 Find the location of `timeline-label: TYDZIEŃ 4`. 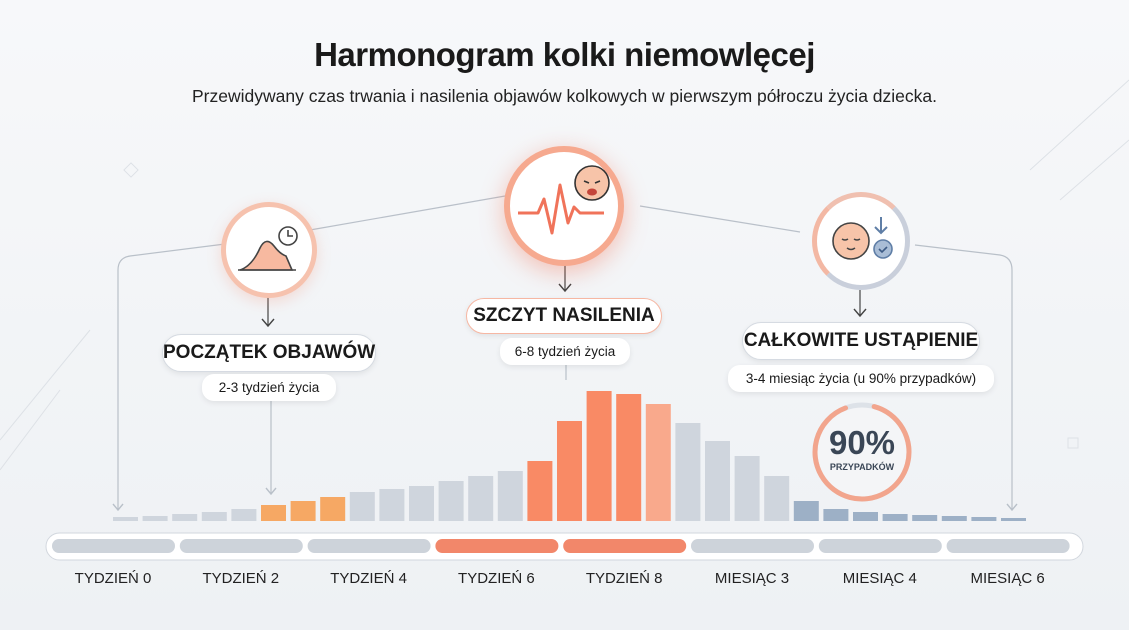

timeline-label: TYDZIEŃ 4 is located at coordinates (368, 578).